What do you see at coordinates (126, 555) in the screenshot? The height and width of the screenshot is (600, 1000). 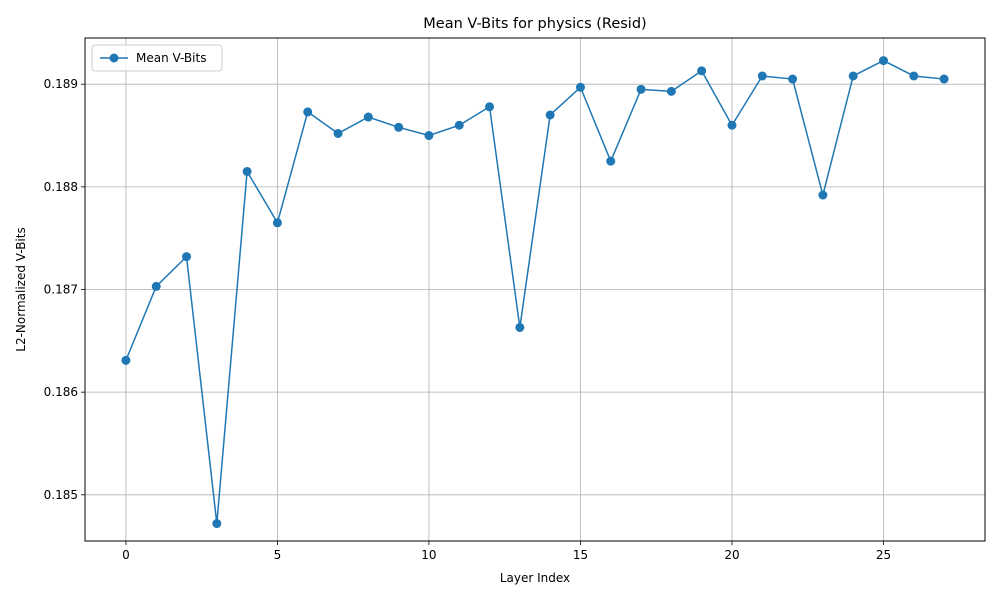 I see `x-tick-label: 0` at bounding box center [126, 555].